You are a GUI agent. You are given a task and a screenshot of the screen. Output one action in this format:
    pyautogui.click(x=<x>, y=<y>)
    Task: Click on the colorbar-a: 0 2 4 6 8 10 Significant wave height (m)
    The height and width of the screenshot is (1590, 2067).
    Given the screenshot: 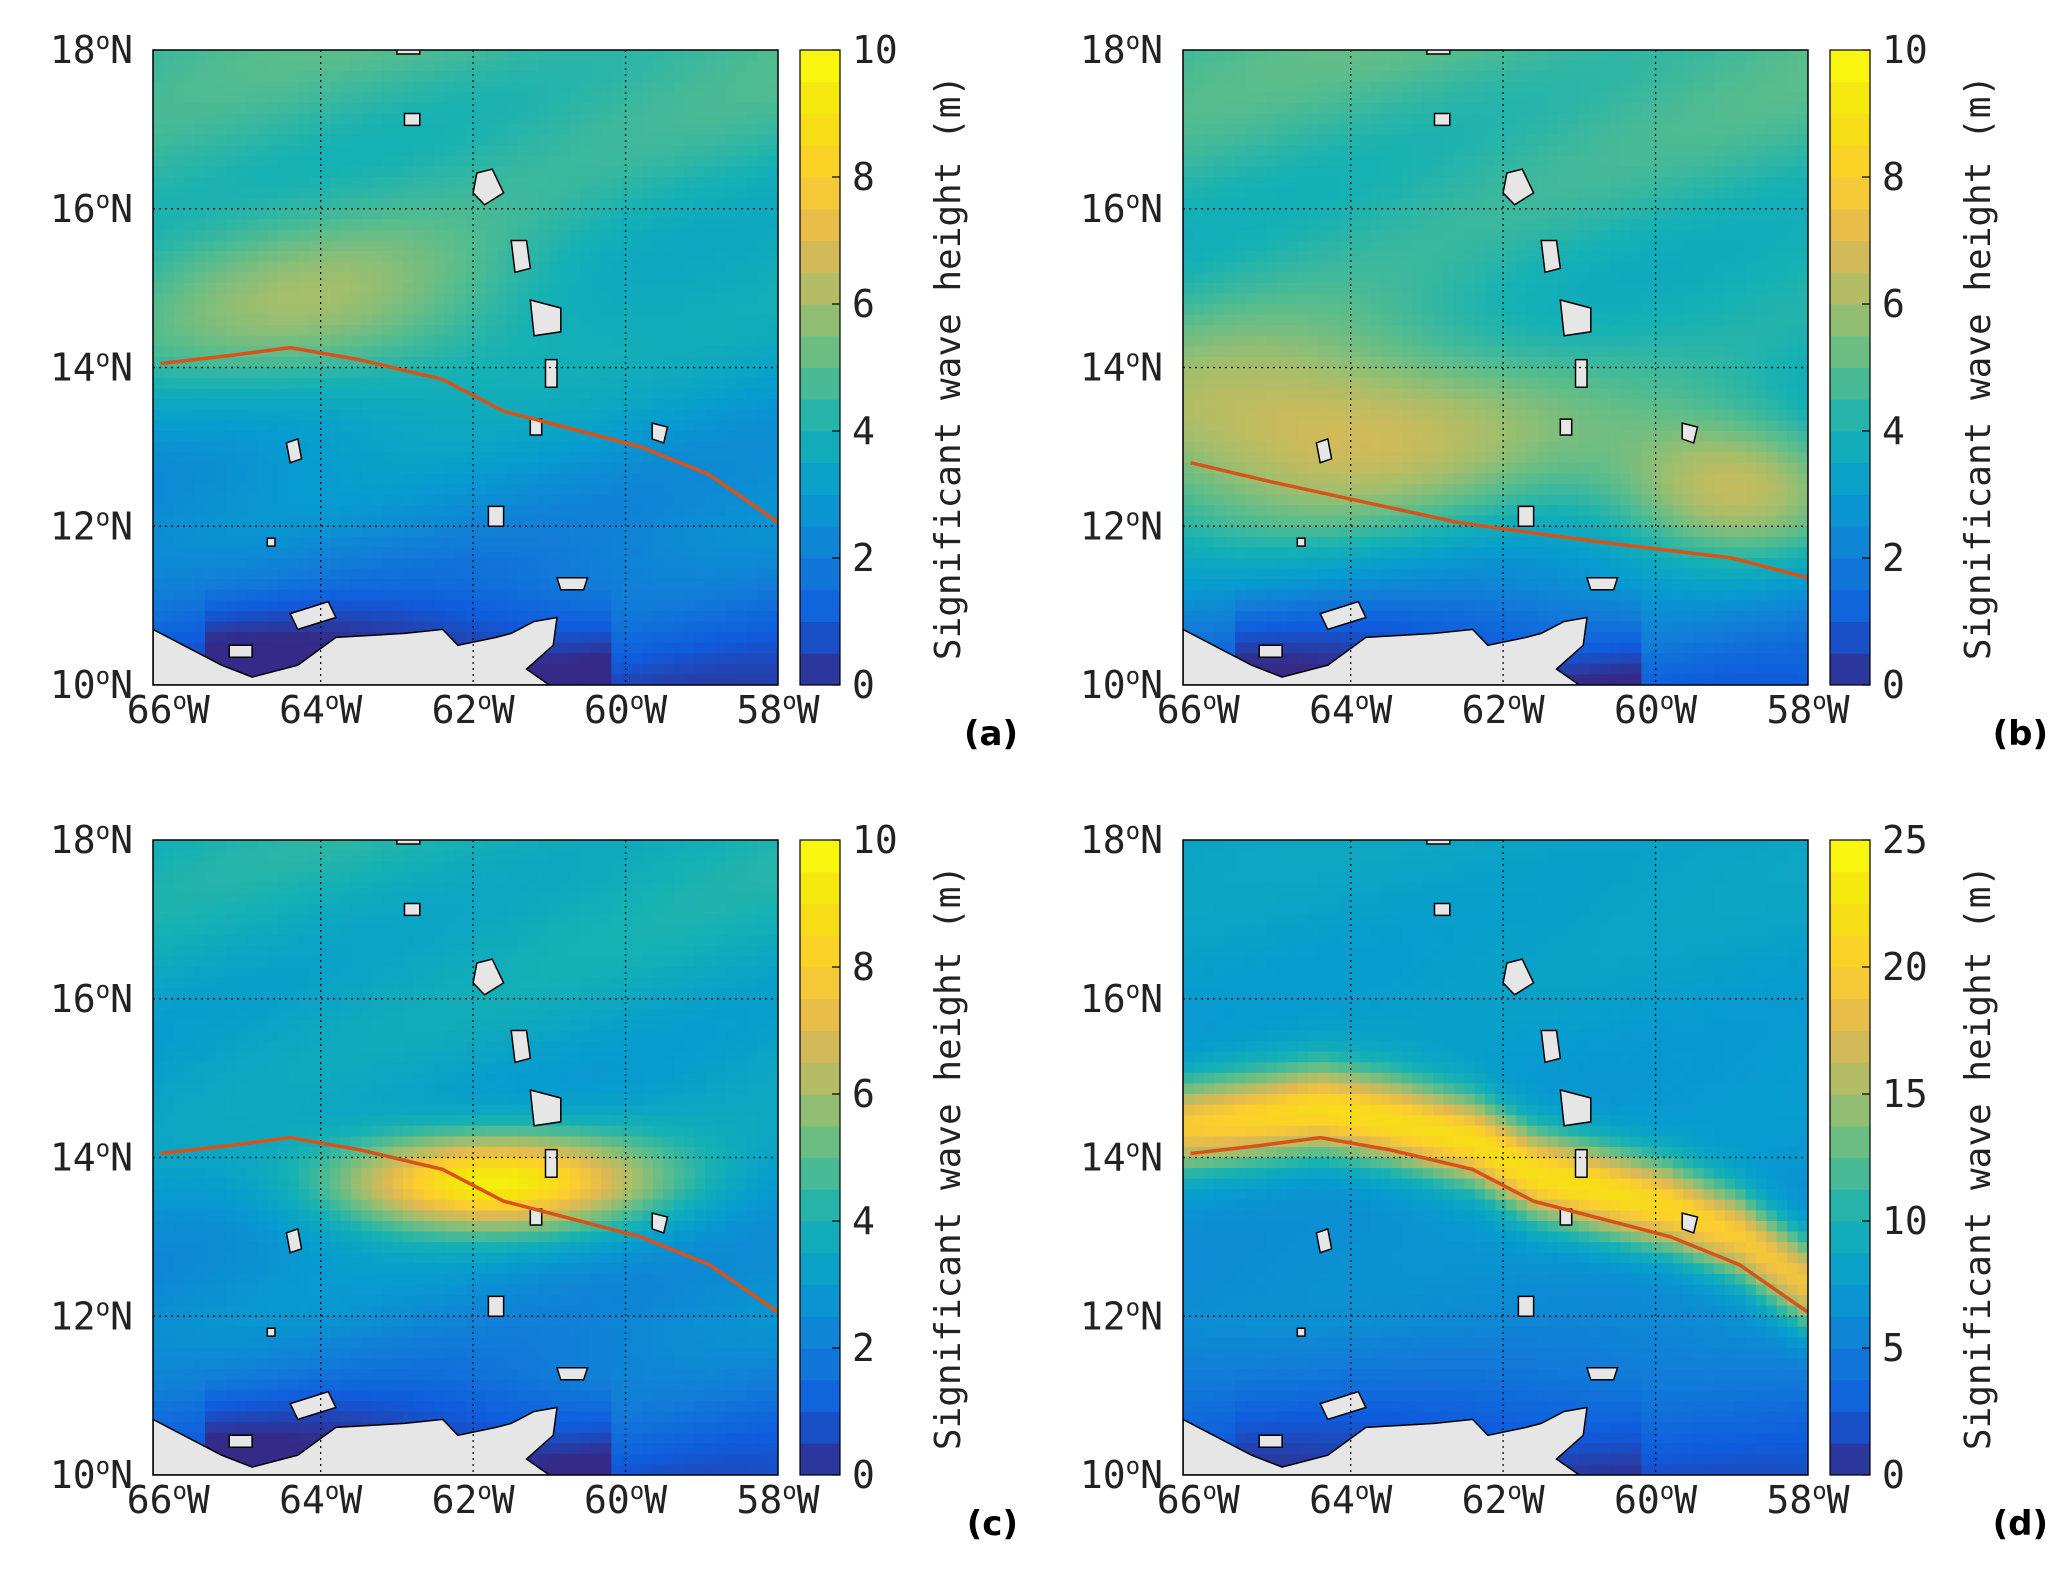 What is the action you would take?
    pyautogui.click(x=884, y=367)
    